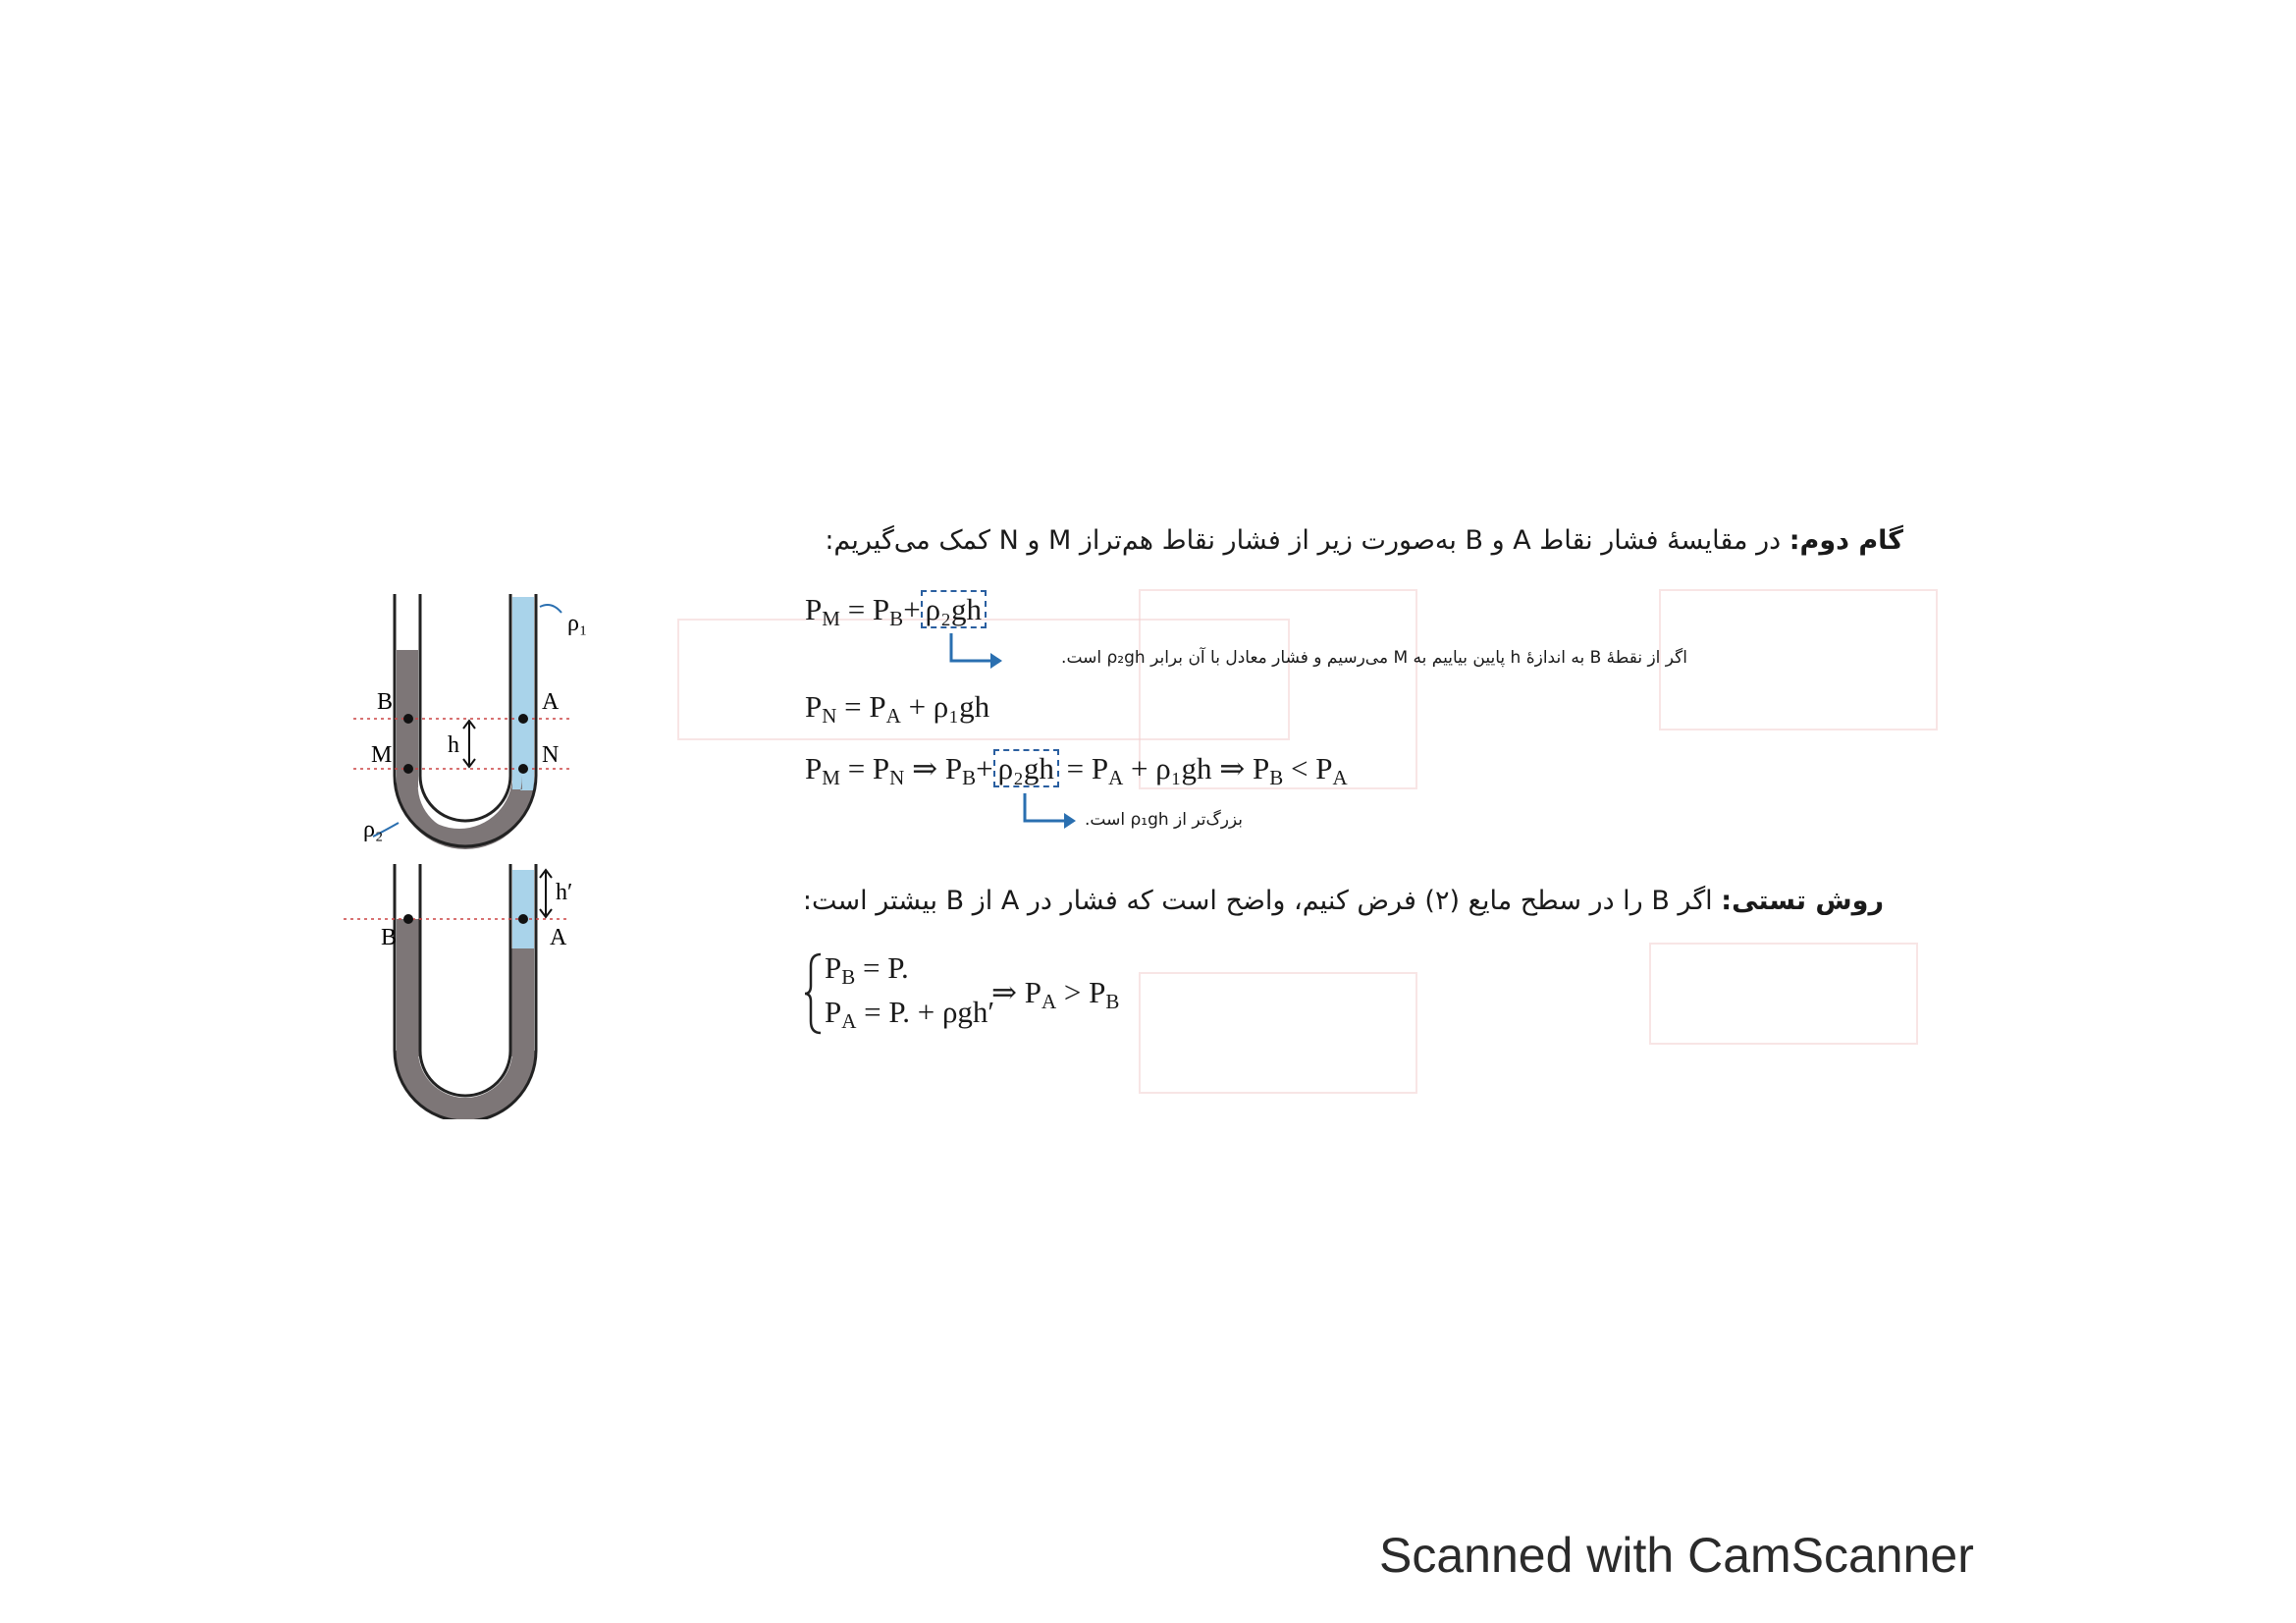 This screenshot has height=1623, width=2296. What do you see at coordinates (1846, 541) in the screenshot?
I see `step2-title: گام دوم:` at bounding box center [1846, 541].